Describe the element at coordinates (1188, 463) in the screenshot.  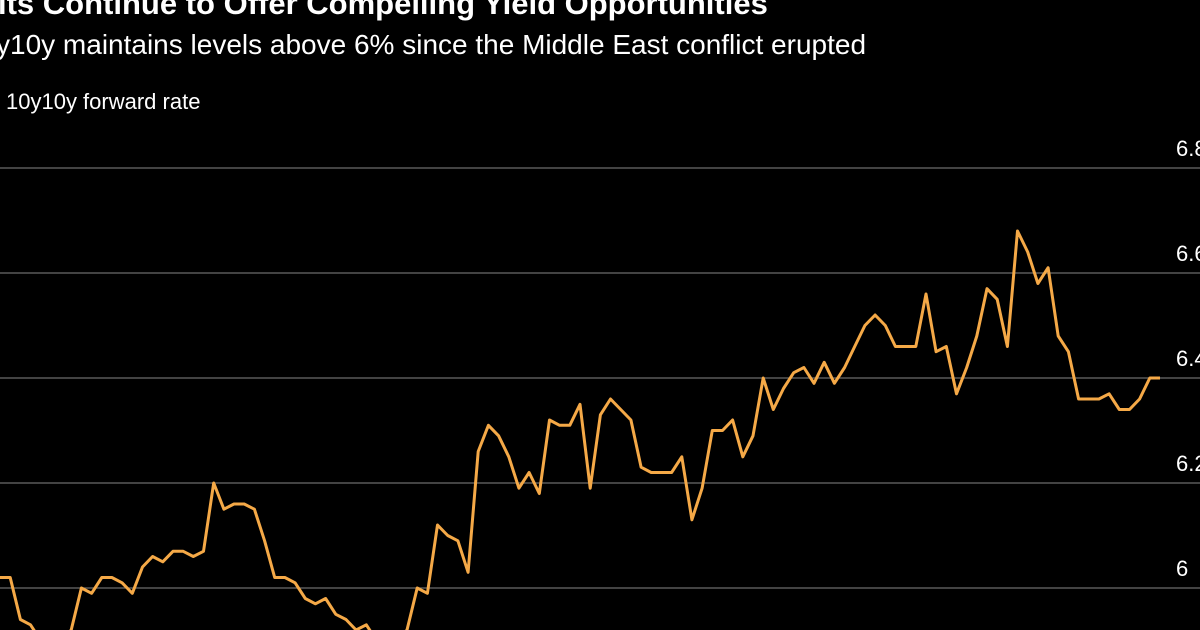
I see `y-tick-label: 6.2` at that location.